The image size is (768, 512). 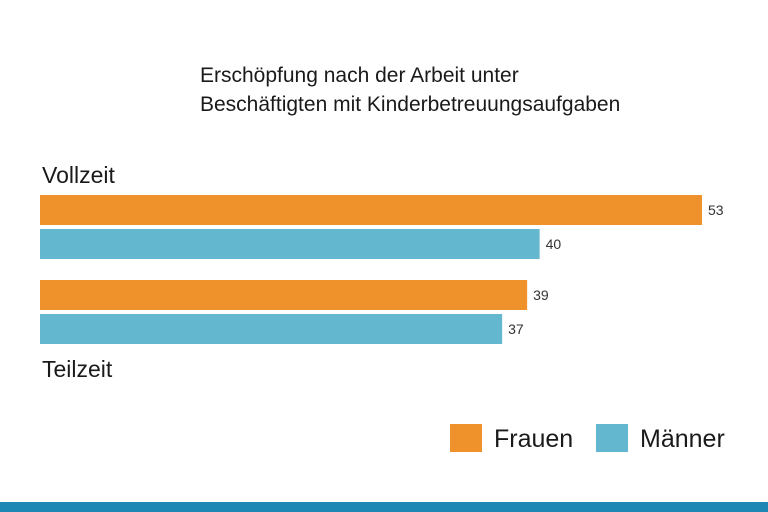 I want to click on category-label-vollzeit: Vollzeit, so click(x=78, y=175).